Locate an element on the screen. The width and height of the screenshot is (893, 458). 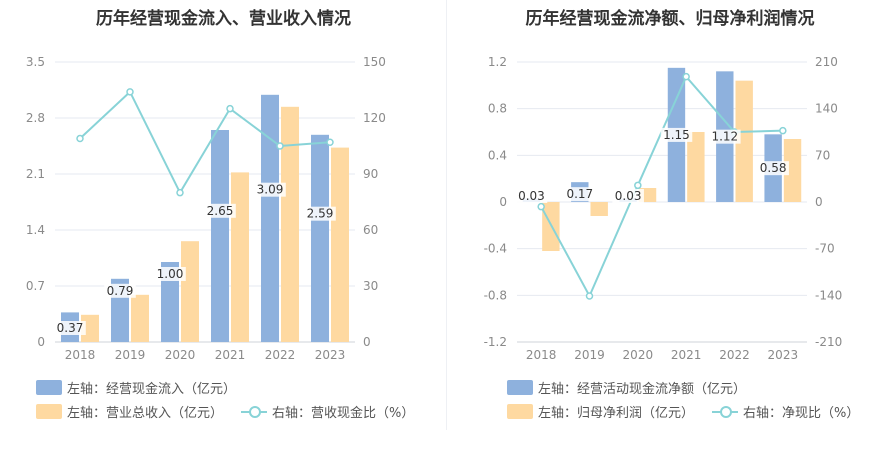
y-right-tick-label: 150 is located at coordinates (374, 62).